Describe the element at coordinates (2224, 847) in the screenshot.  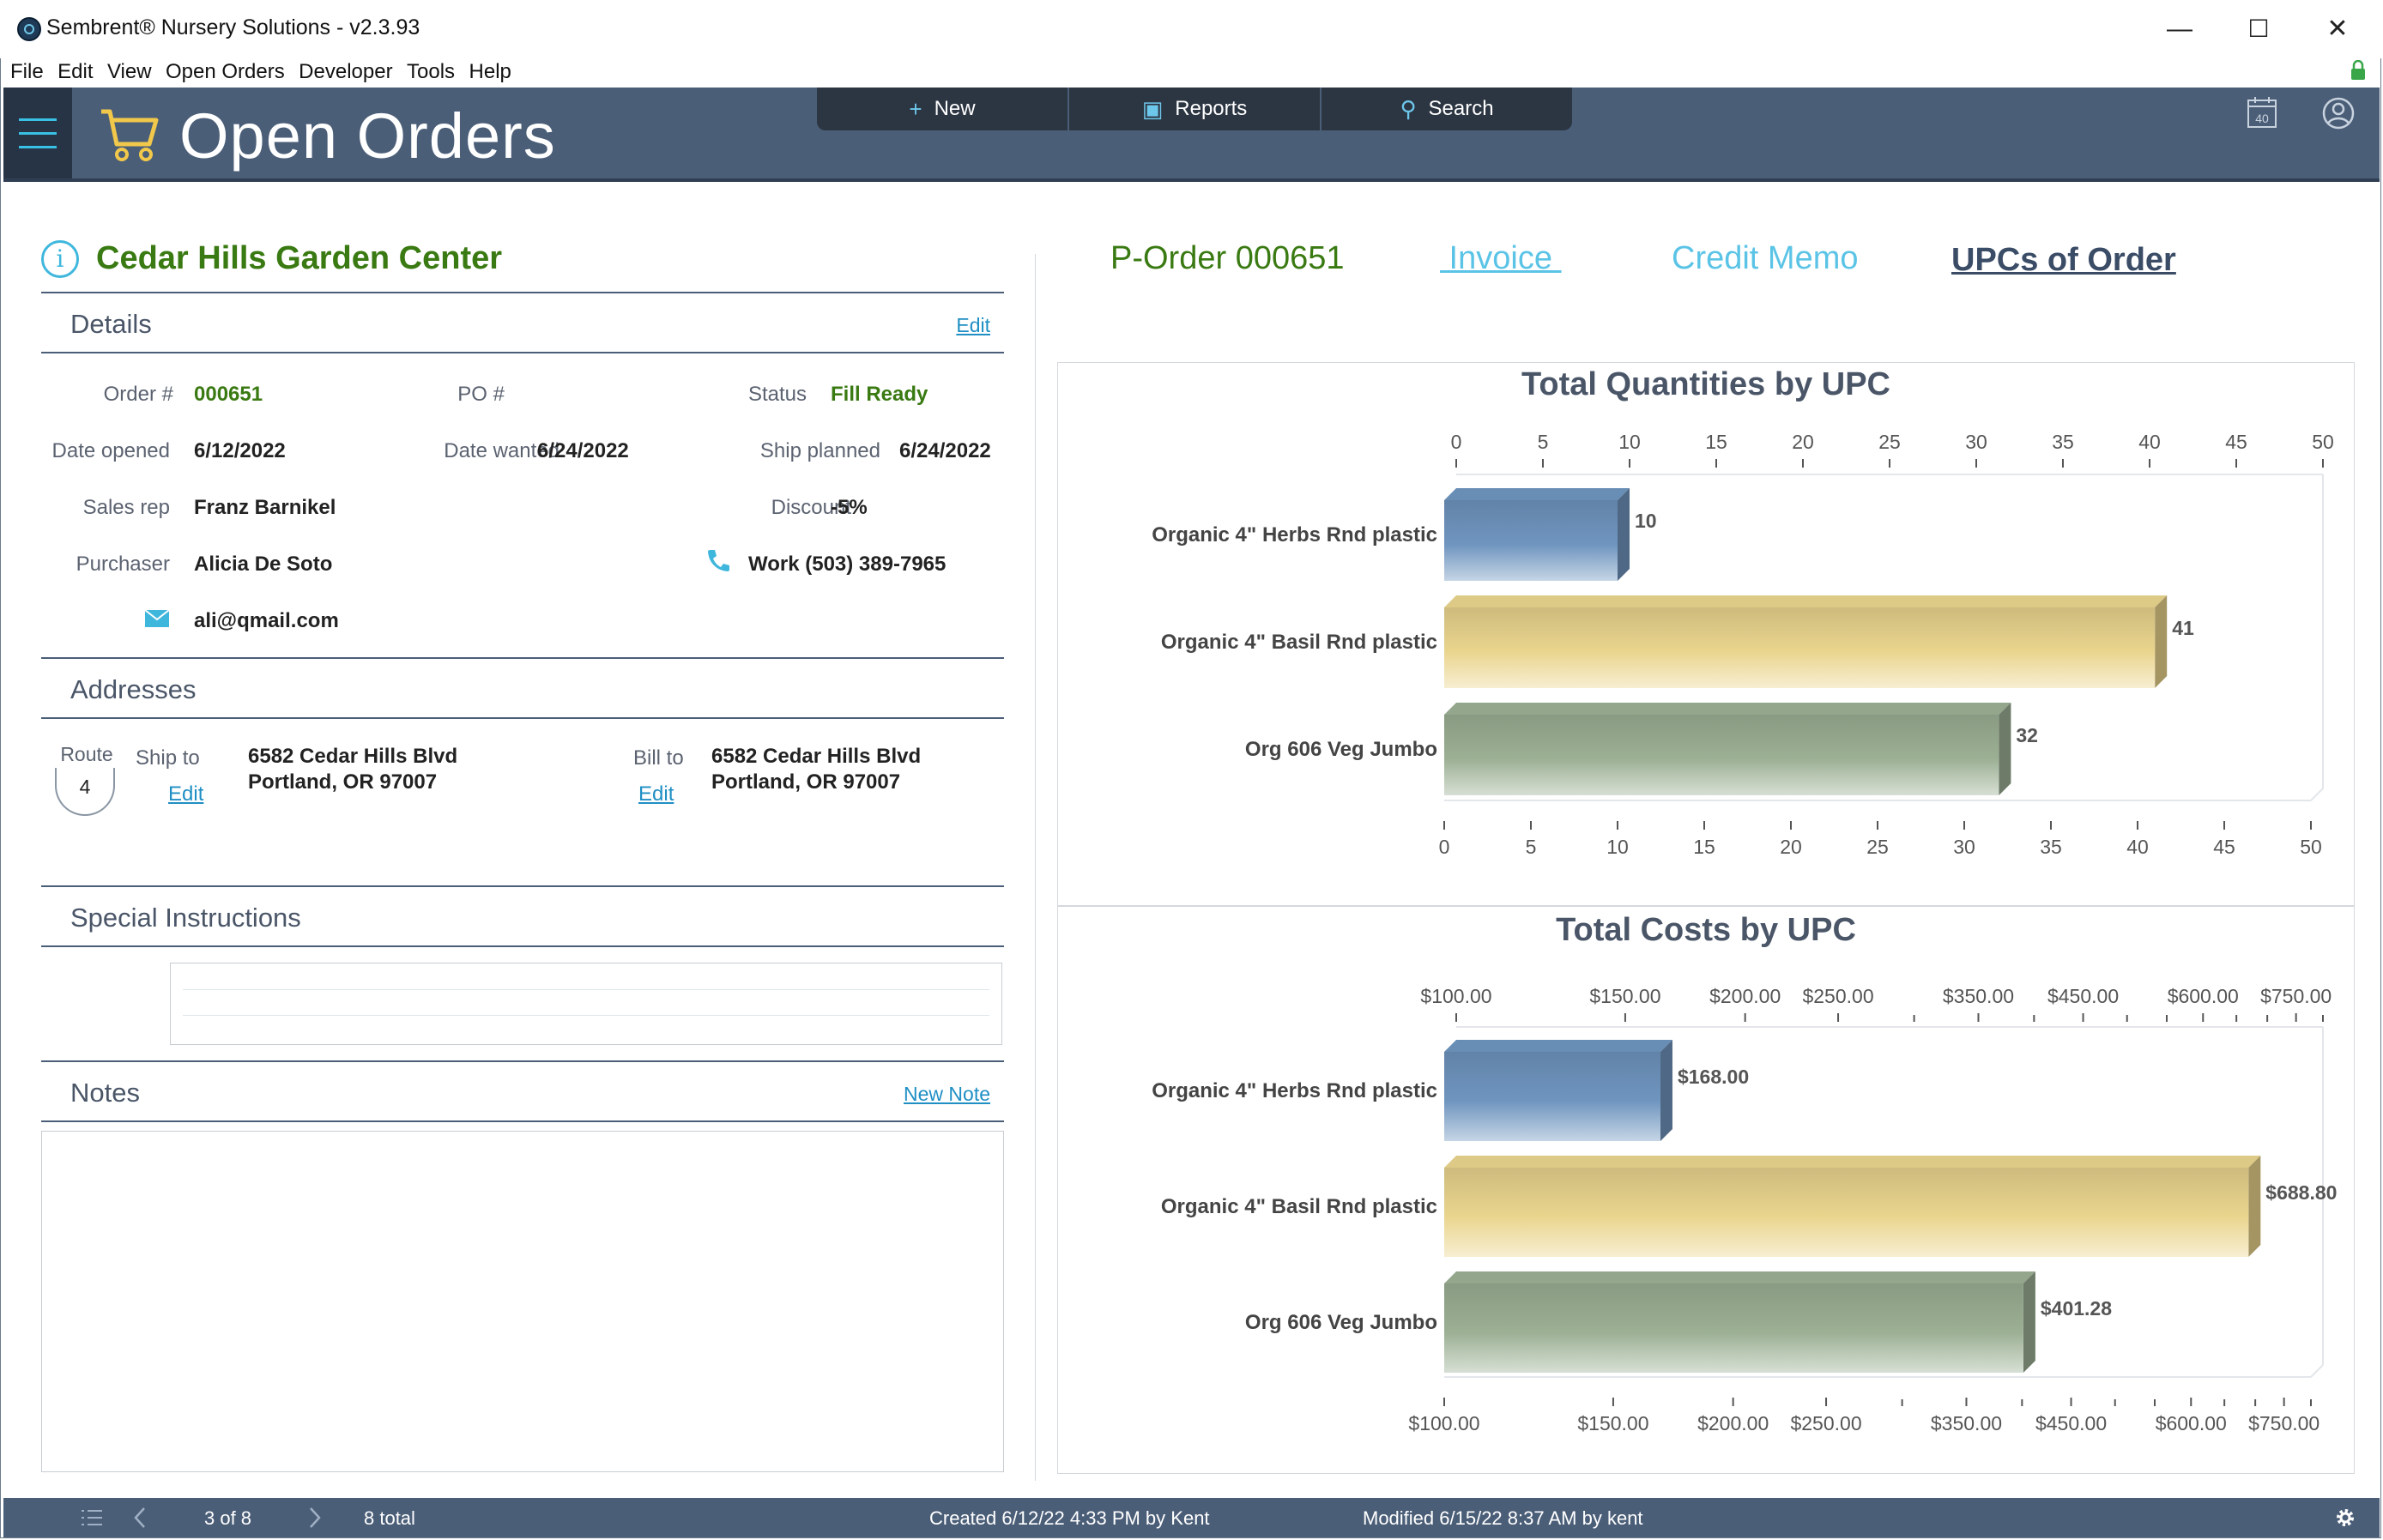
I see `bottom-tick-label: 45` at that location.